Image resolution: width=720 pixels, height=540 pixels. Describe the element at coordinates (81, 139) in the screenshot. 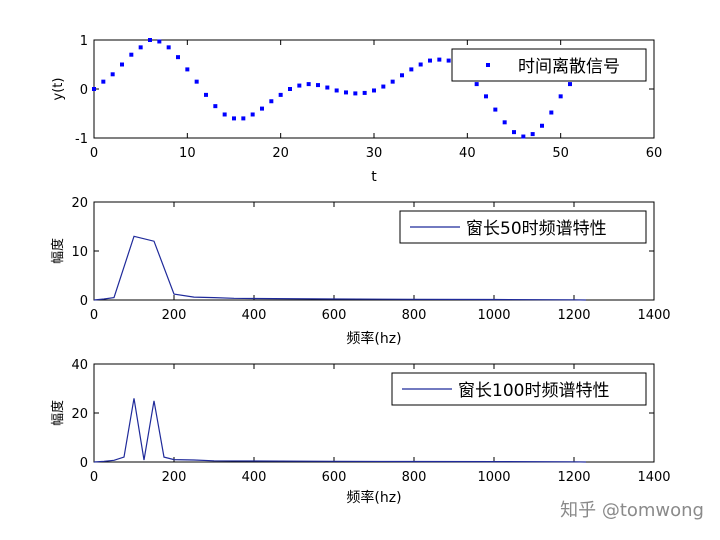

I see `y-tick-label: -1` at that location.